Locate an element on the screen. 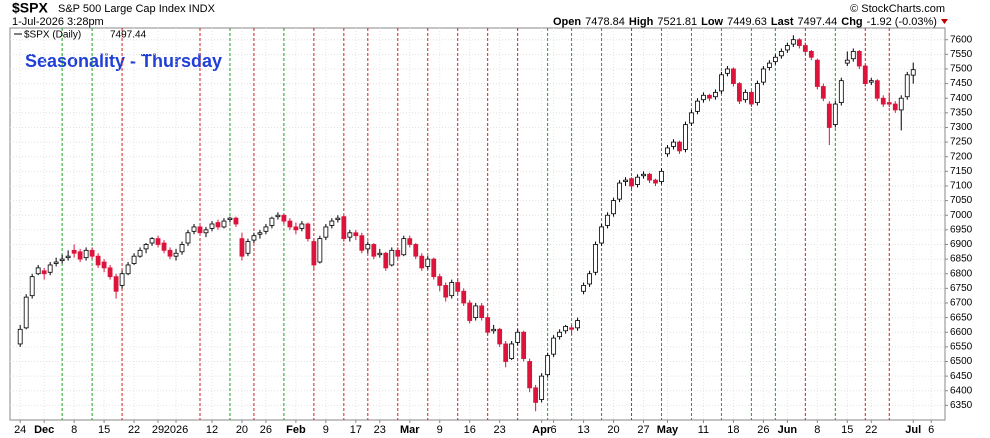 This screenshot has height=438, width=990. legend-value: 7497.44 is located at coordinates (128, 35).